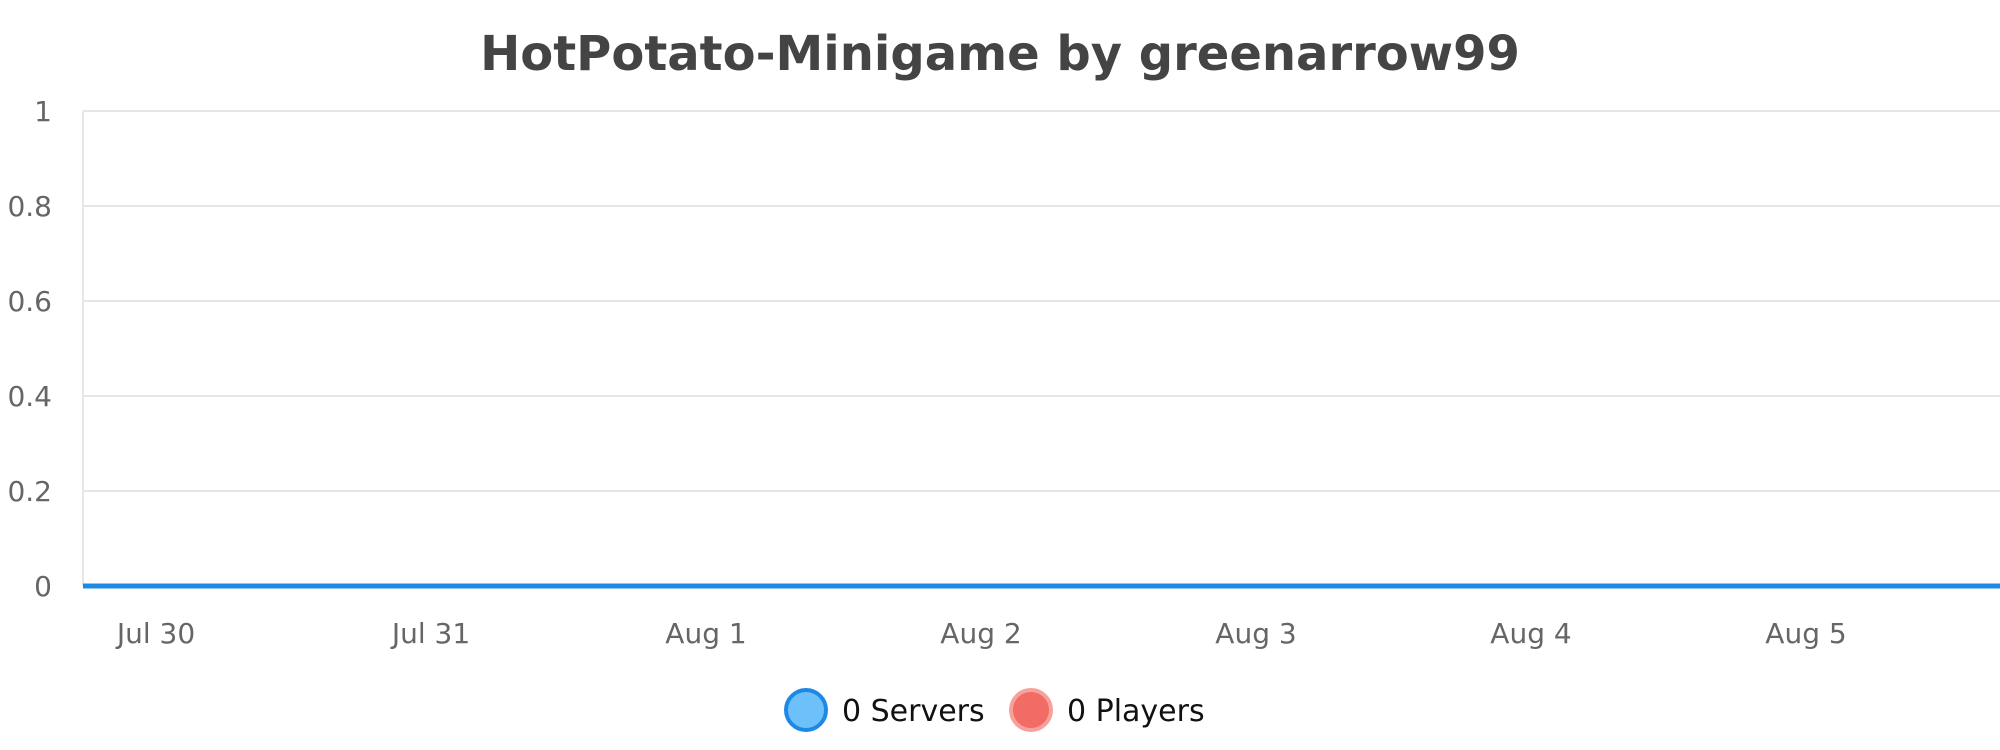 The width and height of the screenshot is (2000, 750). Describe the element at coordinates (705, 633) in the screenshot. I see `x-tick-label: Aug 1` at that location.